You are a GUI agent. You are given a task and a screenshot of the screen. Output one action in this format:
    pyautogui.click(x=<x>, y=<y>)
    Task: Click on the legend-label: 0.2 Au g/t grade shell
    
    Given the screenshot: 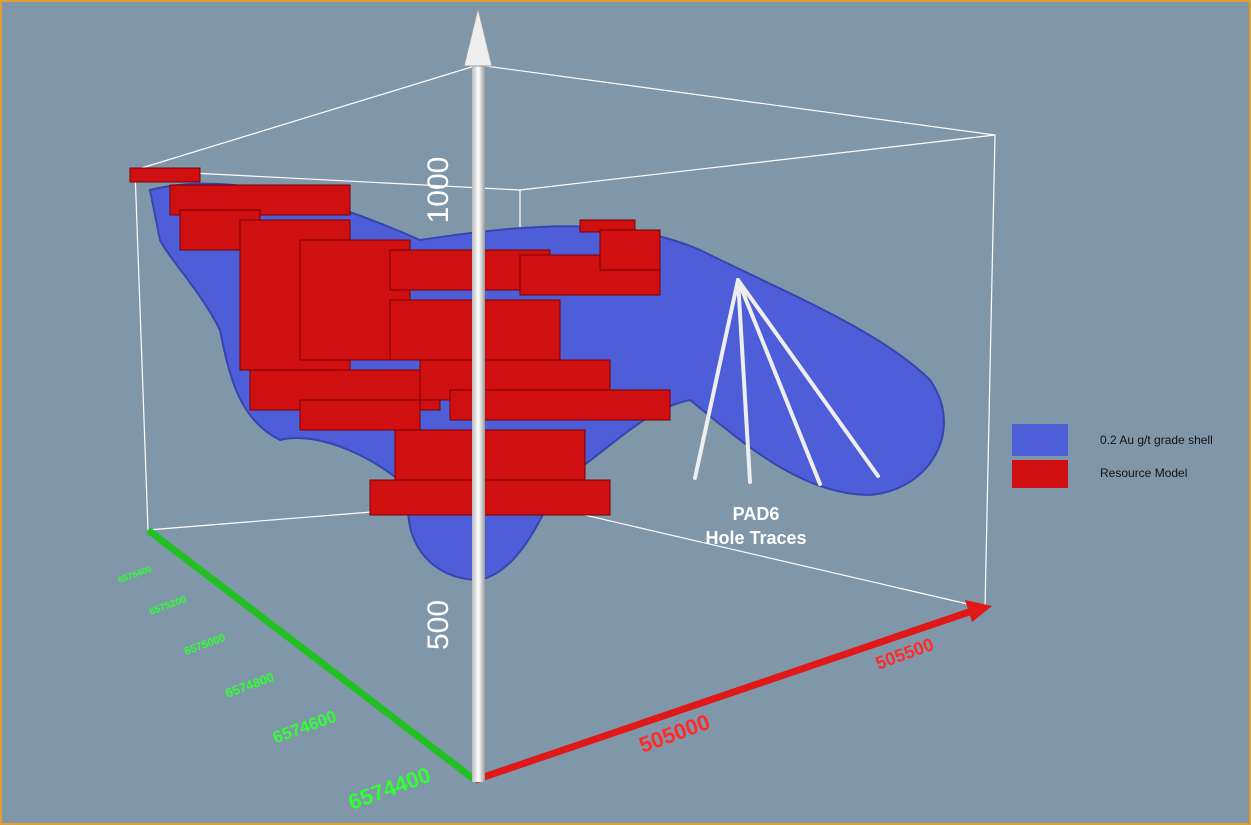 What is the action you would take?
    pyautogui.click(x=1156, y=440)
    